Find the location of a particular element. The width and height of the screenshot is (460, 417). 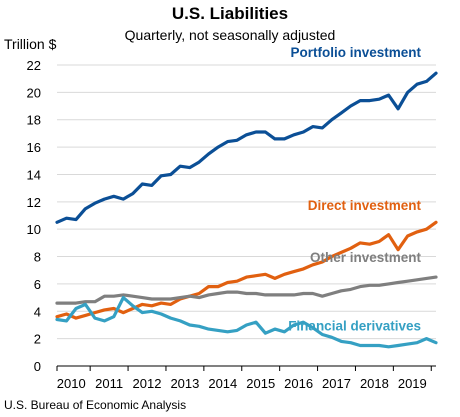

x-tick-label: 2012 is located at coordinates (147, 383).